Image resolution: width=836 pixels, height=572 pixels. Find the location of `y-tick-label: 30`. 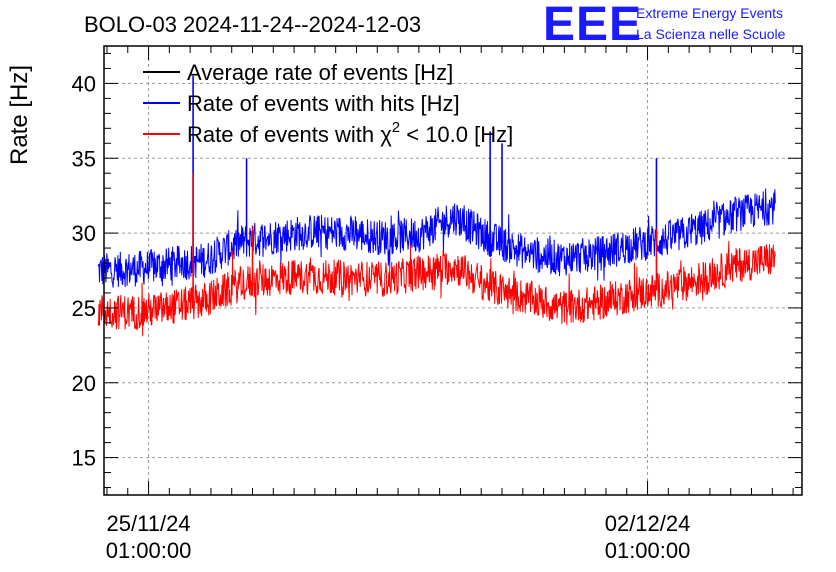

y-tick-label: 30 is located at coordinates (84, 233).